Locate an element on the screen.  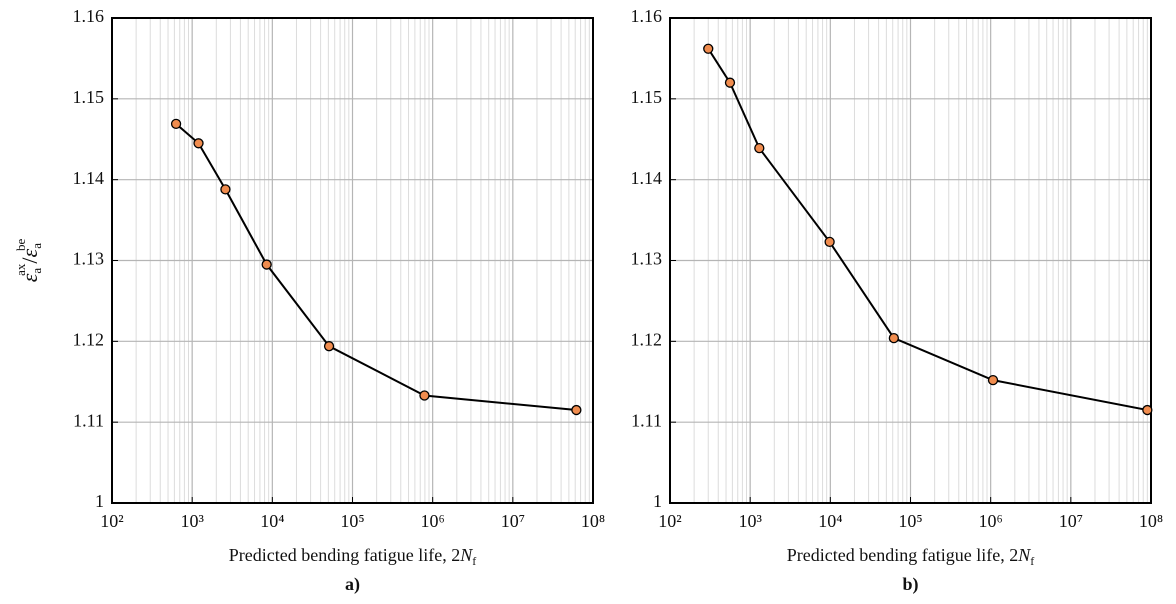
y-label-part: be is located at coordinates (20, 244).